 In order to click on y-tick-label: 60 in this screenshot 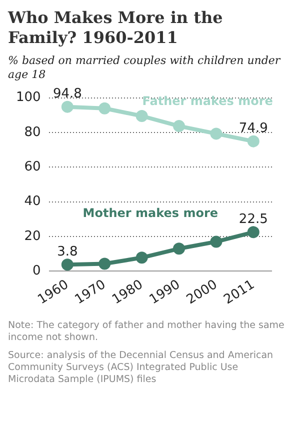, I will do `click(32, 167)`.